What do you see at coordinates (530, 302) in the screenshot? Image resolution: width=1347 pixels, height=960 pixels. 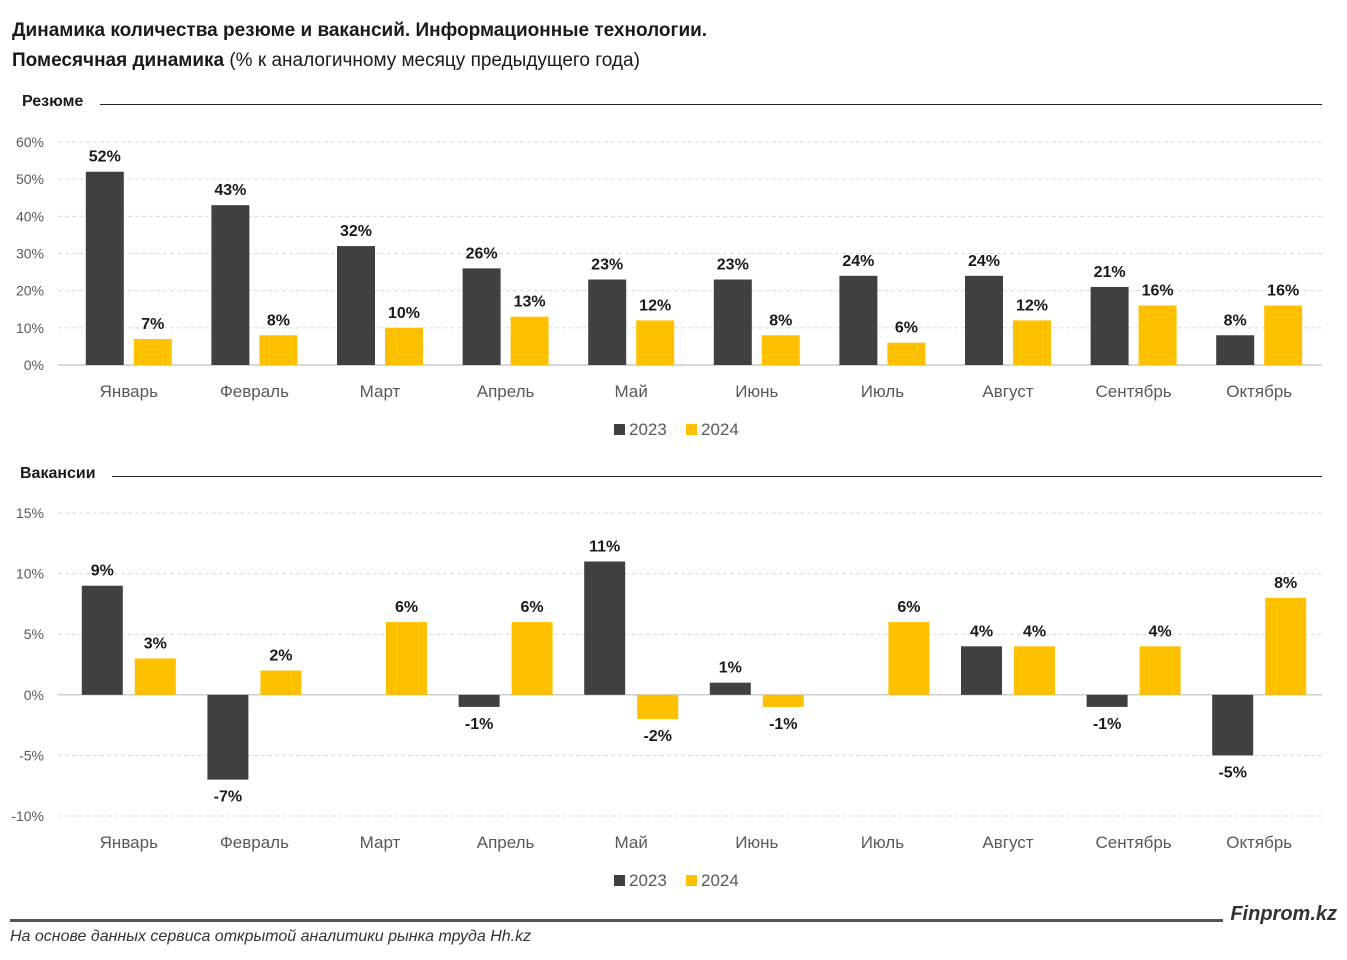 I see `data-label: 13%` at bounding box center [530, 302].